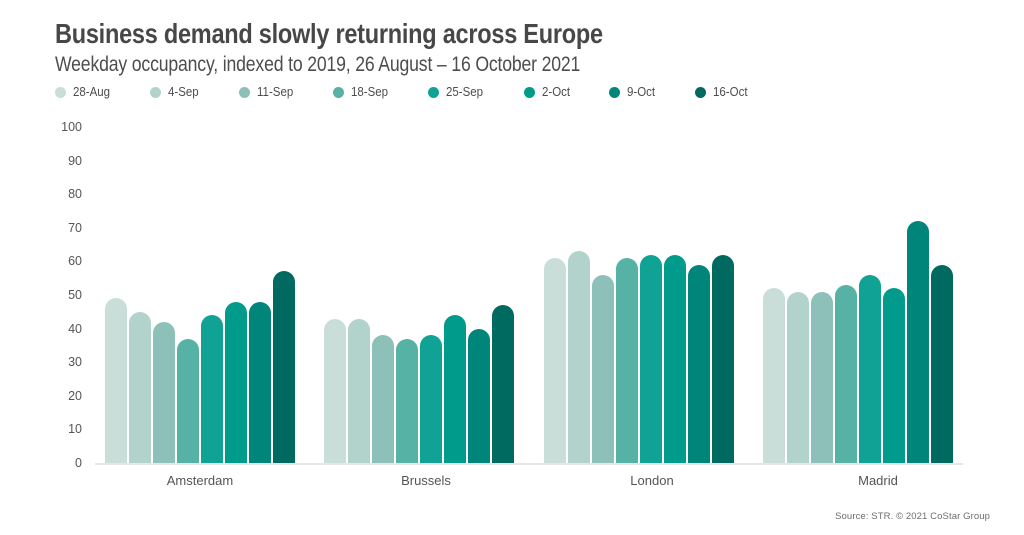  I want to click on bar-brussels-2-oct, so click(455, 389).